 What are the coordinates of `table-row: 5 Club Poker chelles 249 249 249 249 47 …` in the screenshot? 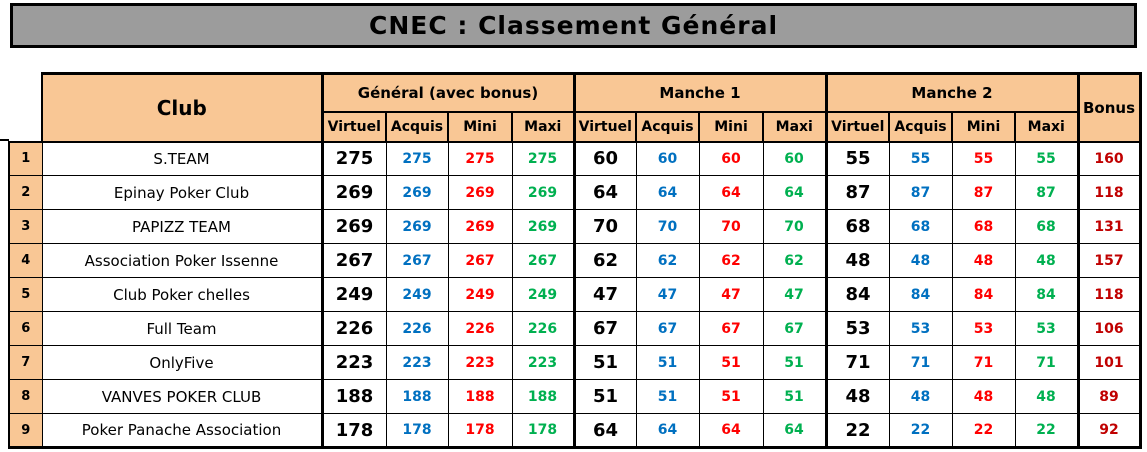 It's located at (575, 294).